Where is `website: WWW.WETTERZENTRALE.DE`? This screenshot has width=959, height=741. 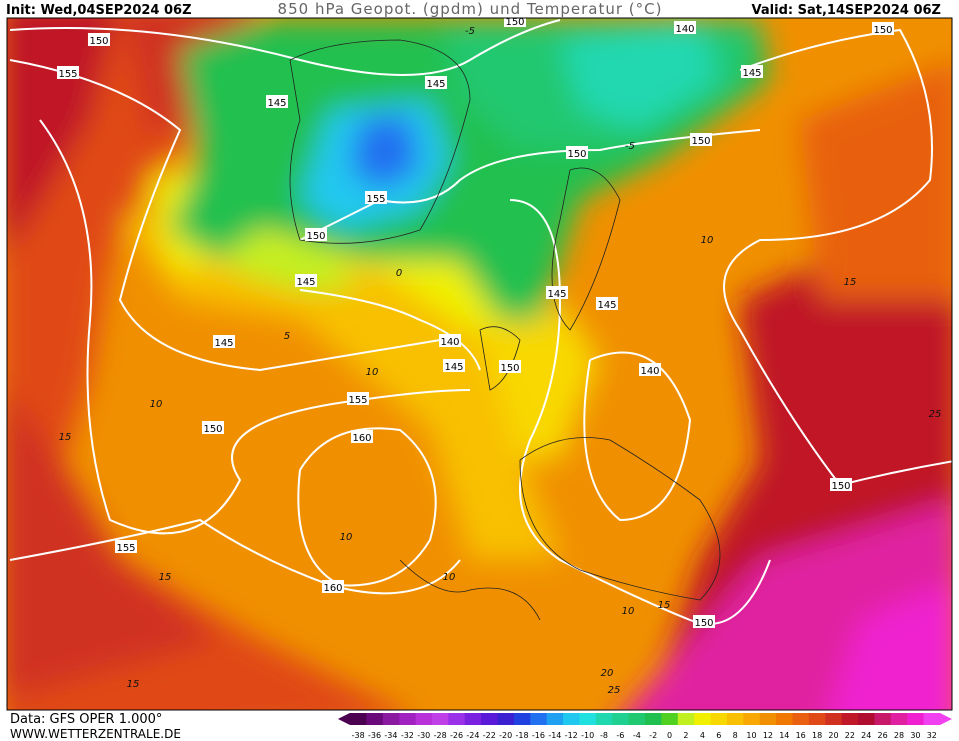 website: WWW.WETTERZENTRALE.DE is located at coordinates (95, 734).